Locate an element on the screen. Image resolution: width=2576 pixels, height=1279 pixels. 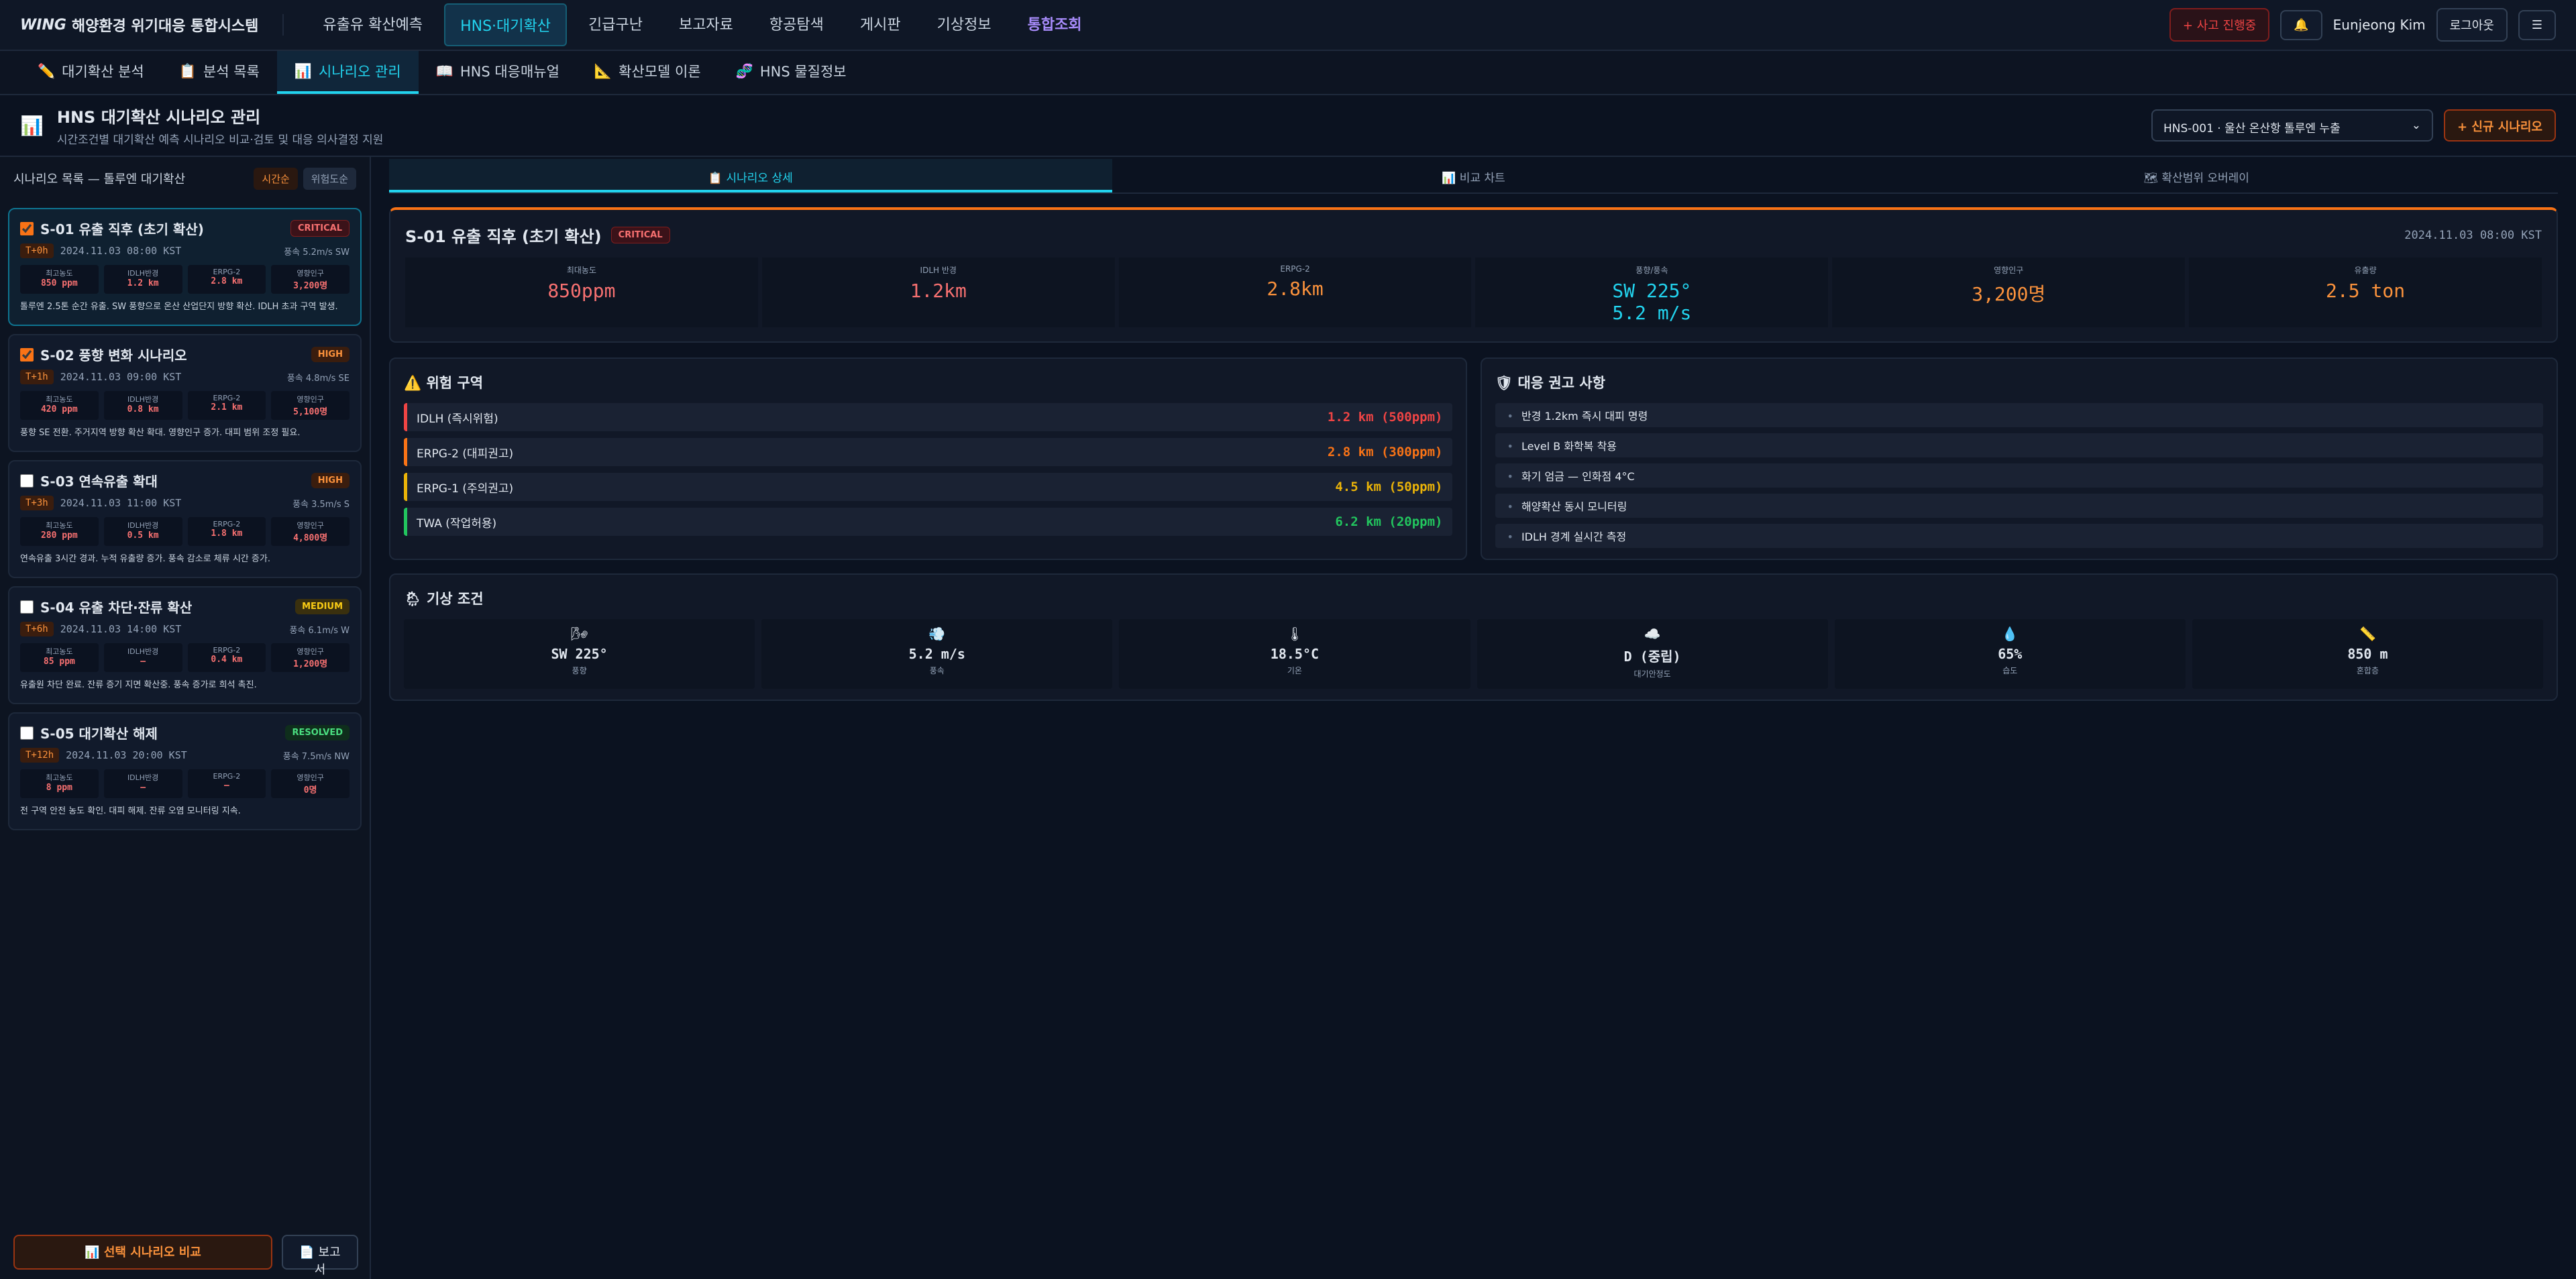
scenario-datetime: 2024.11.03 14:00 KST is located at coordinates (121, 629).